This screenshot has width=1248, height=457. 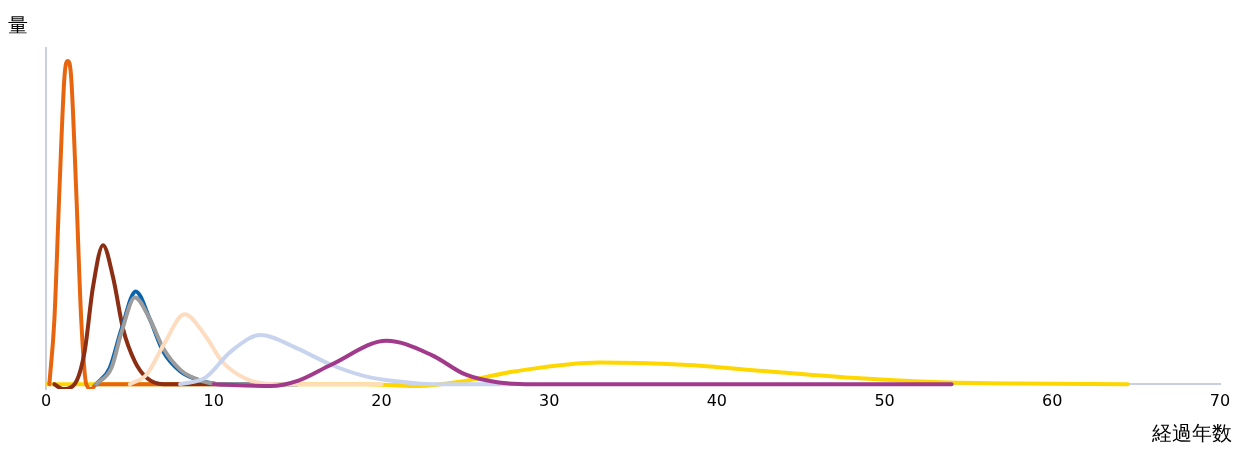 I want to click on x-tick-label: 50, so click(x=884, y=400).